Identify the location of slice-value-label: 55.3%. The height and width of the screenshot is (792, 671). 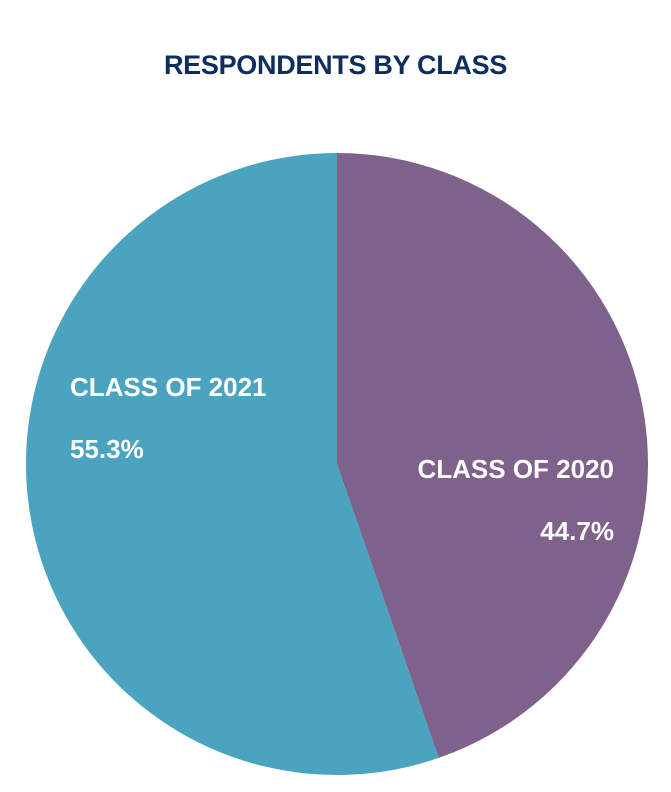
(107, 449).